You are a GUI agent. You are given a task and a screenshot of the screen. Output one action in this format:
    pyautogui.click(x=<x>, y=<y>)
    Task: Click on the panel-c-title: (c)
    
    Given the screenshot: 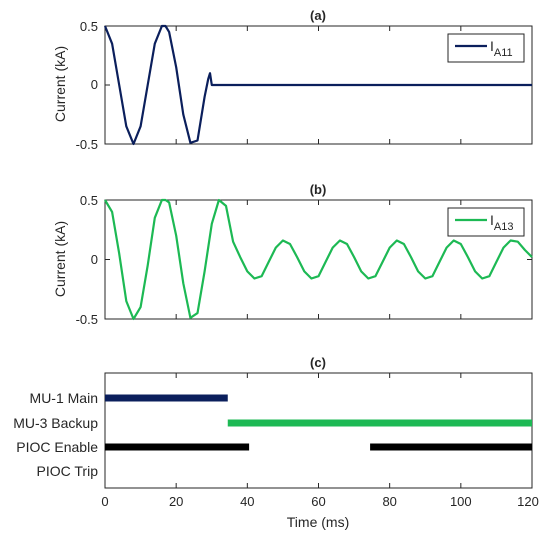 What is the action you would take?
    pyautogui.click(x=318, y=362)
    